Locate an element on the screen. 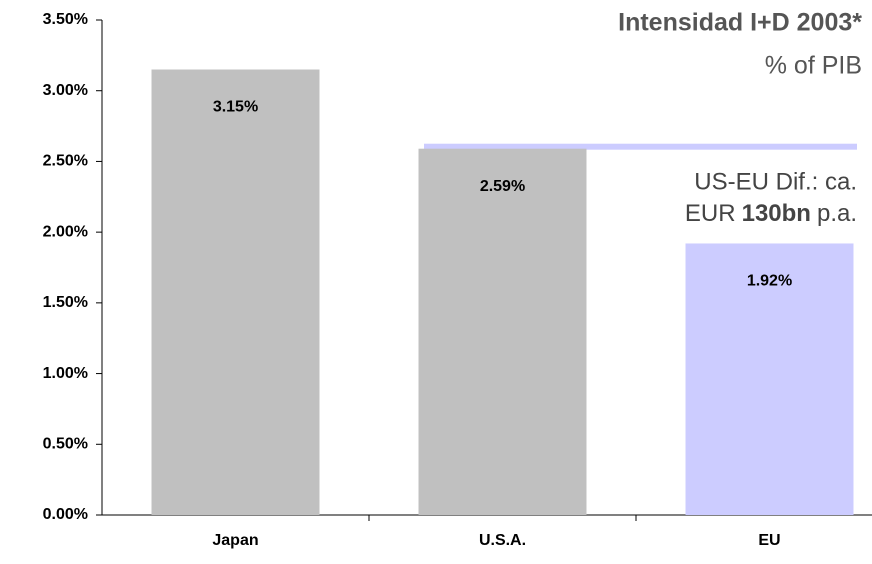 This screenshot has width=872, height=564. y-tick-label: 3.00% is located at coordinates (65, 90).